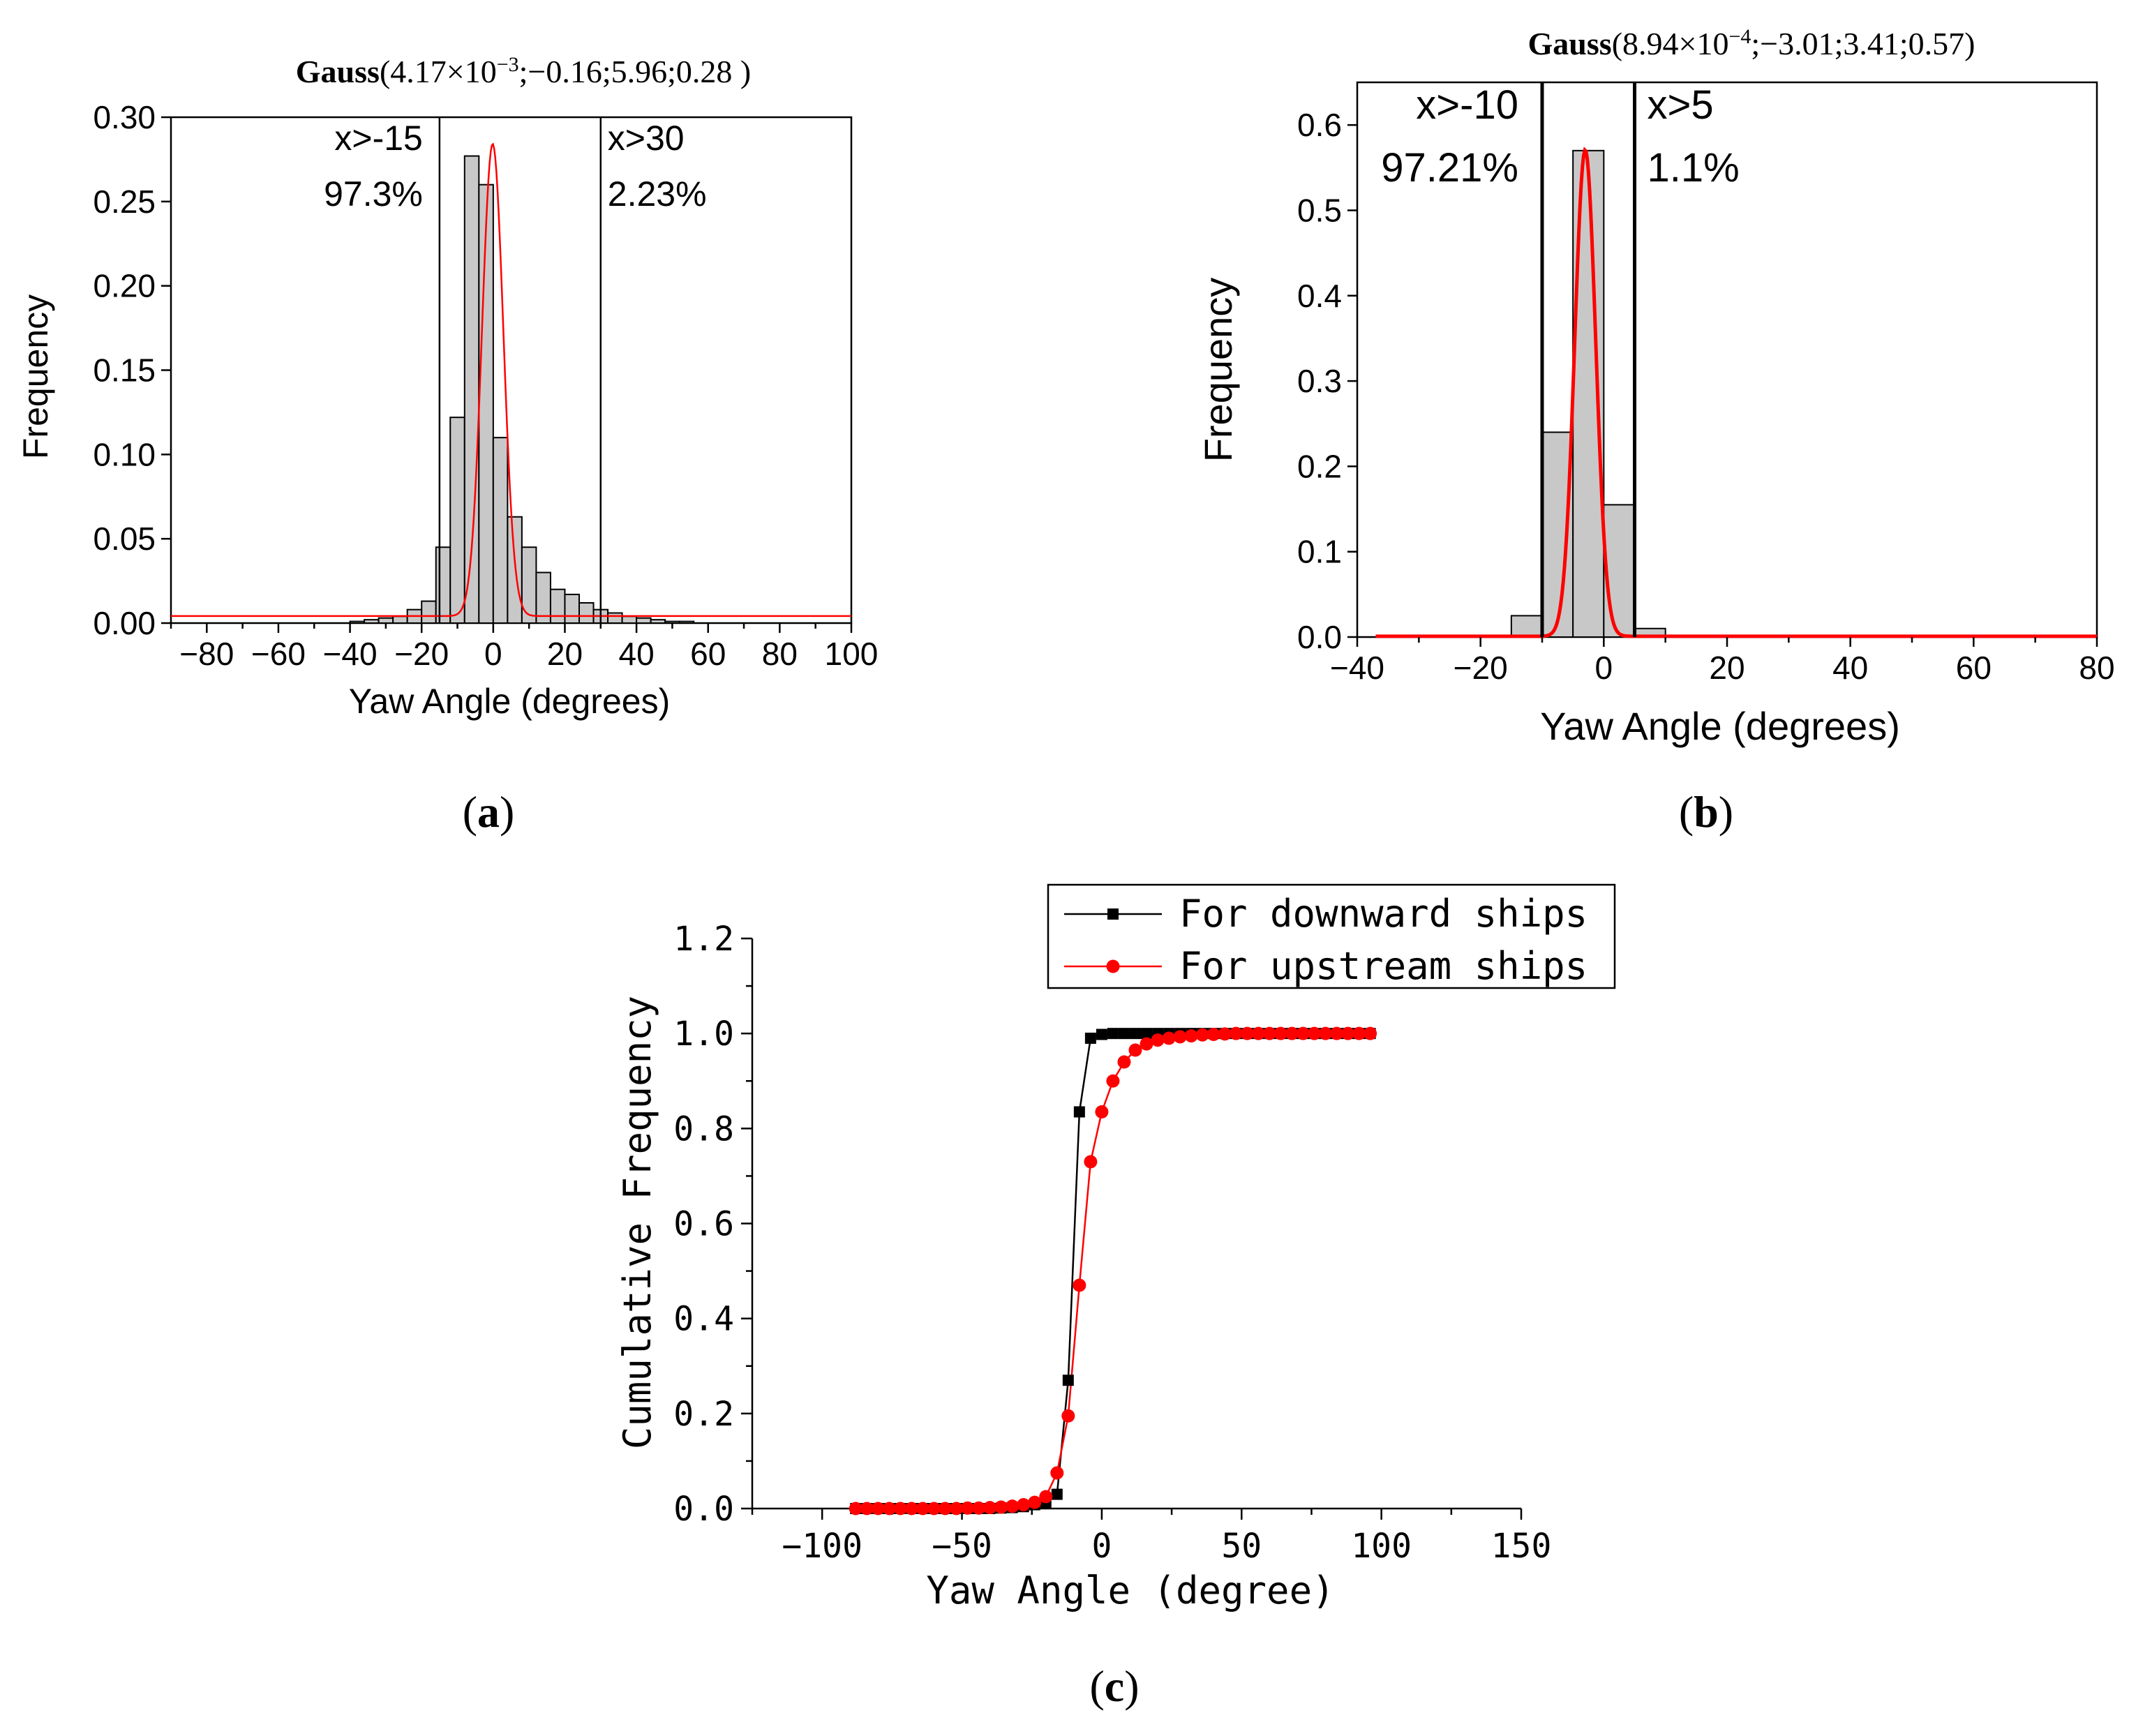  Describe the element at coordinates (1671, 43) in the screenshot. I see `title-params: (8.94×10` at that location.